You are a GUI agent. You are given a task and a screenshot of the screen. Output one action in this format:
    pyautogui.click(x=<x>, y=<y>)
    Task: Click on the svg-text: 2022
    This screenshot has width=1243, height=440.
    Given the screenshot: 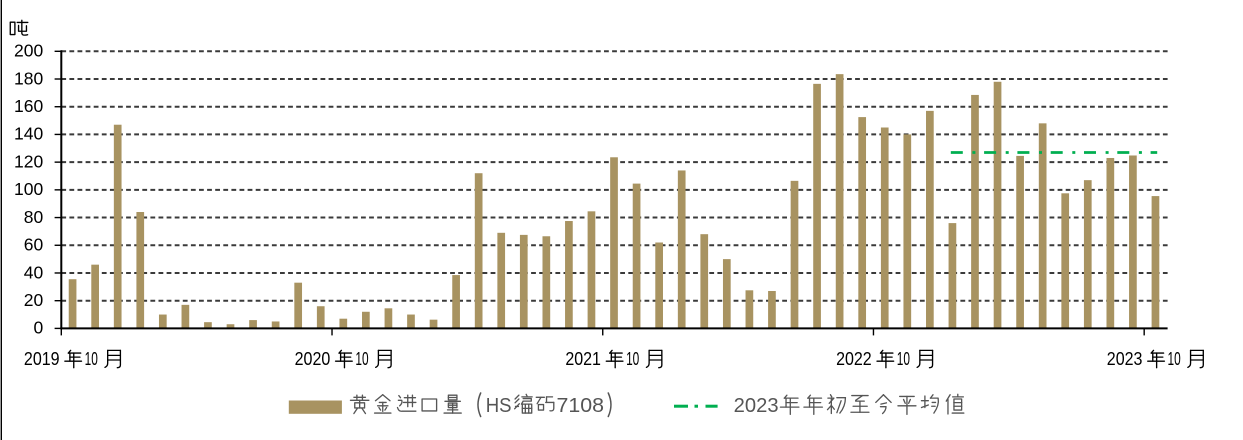 What is the action you would take?
    pyautogui.click(x=854, y=358)
    